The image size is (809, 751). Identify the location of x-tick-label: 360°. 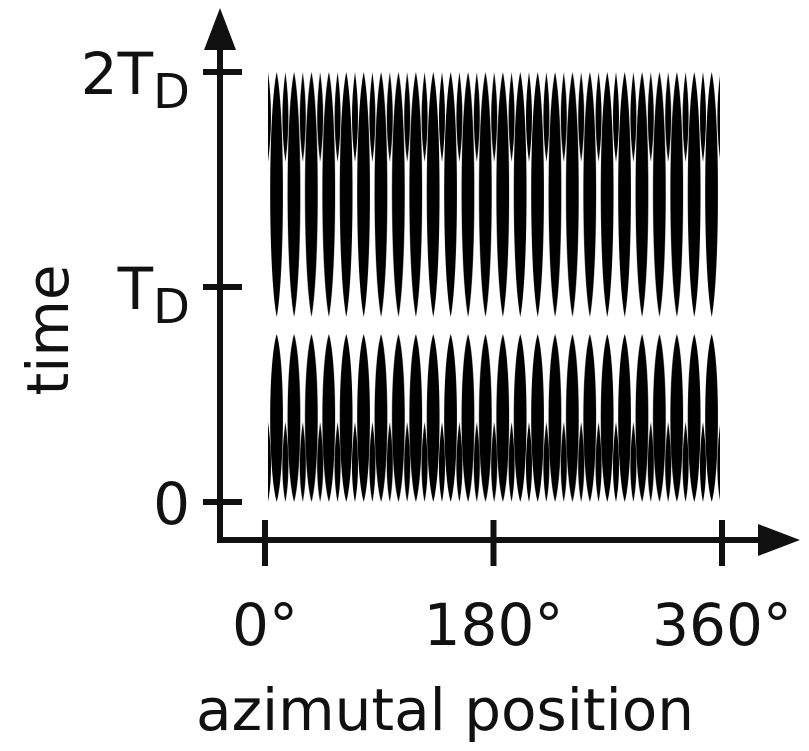
(722, 625).